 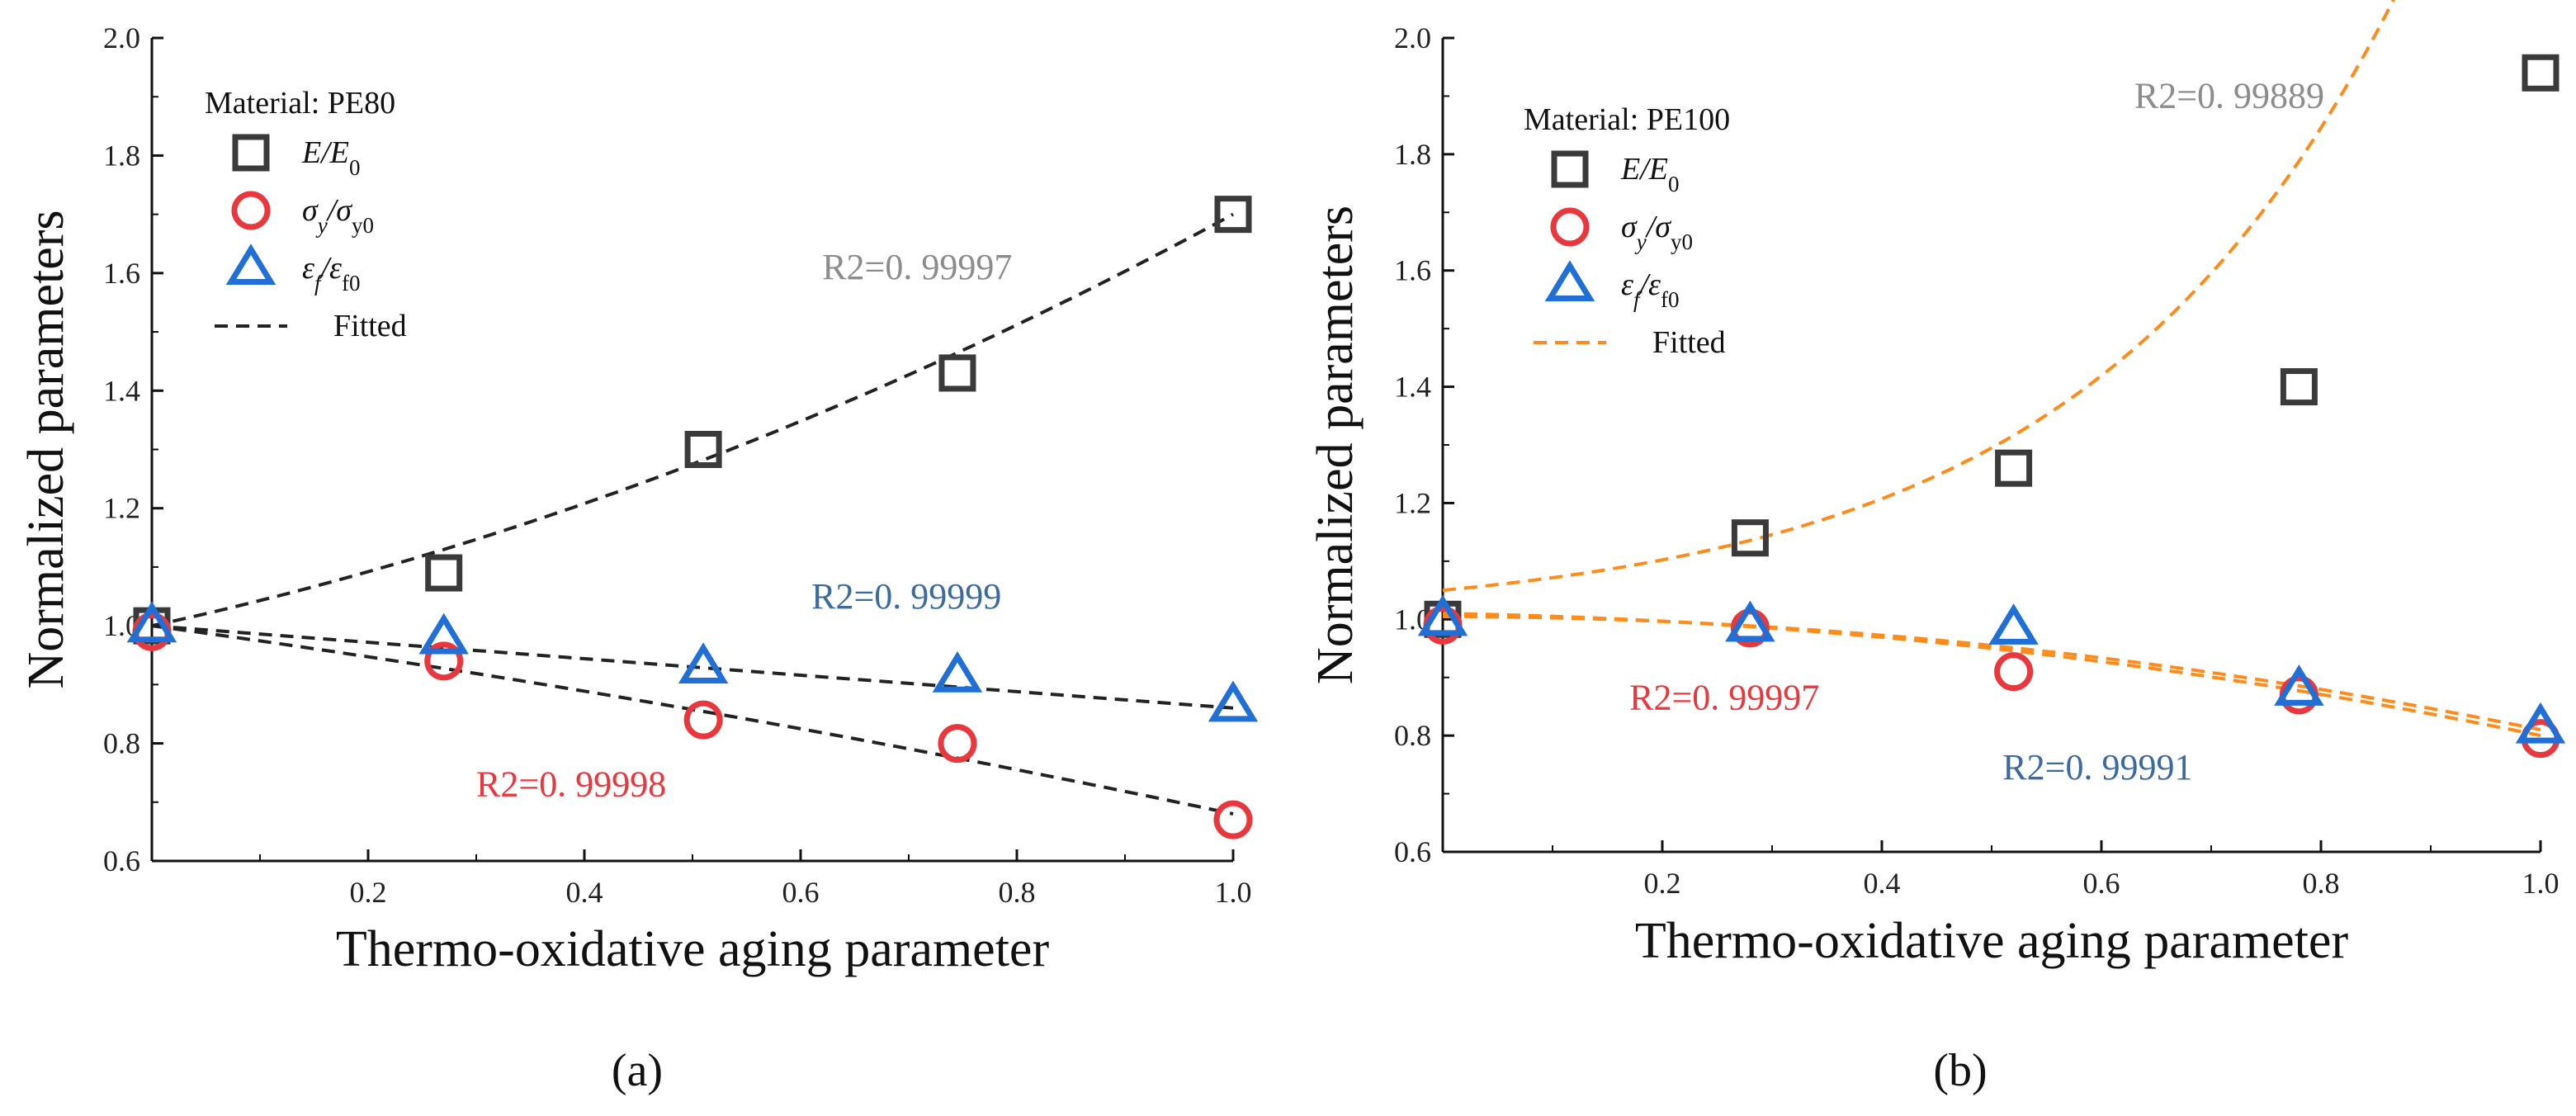 What do you see at coordinates (1627, 120) in the screenshot?
I see `legend-title: Material: PE100` at bounding box center [1627, 120].